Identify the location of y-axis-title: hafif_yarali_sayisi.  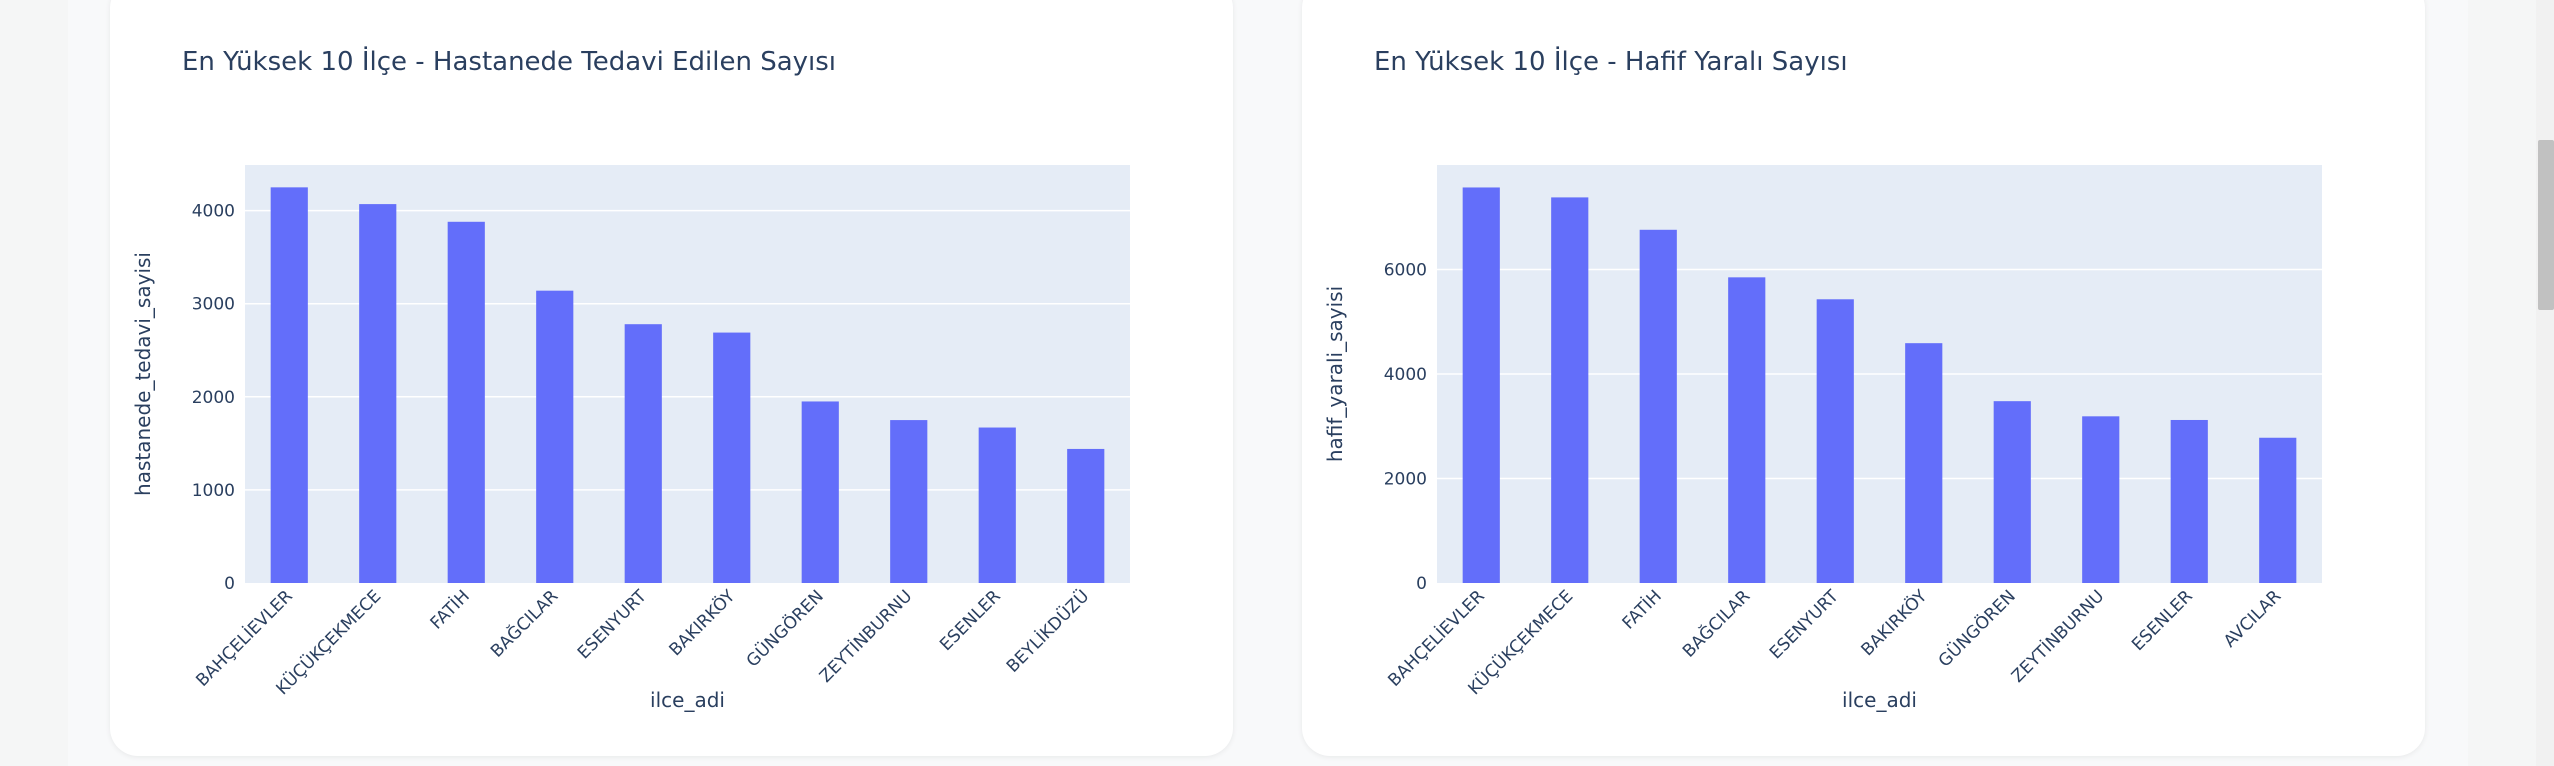
(1335, 374).